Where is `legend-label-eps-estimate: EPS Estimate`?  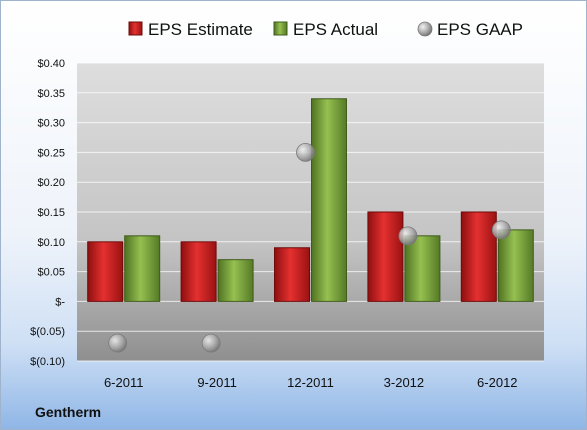
legend-label-eps-estimate: EPS Estimate is located at coordinates (200, 29).